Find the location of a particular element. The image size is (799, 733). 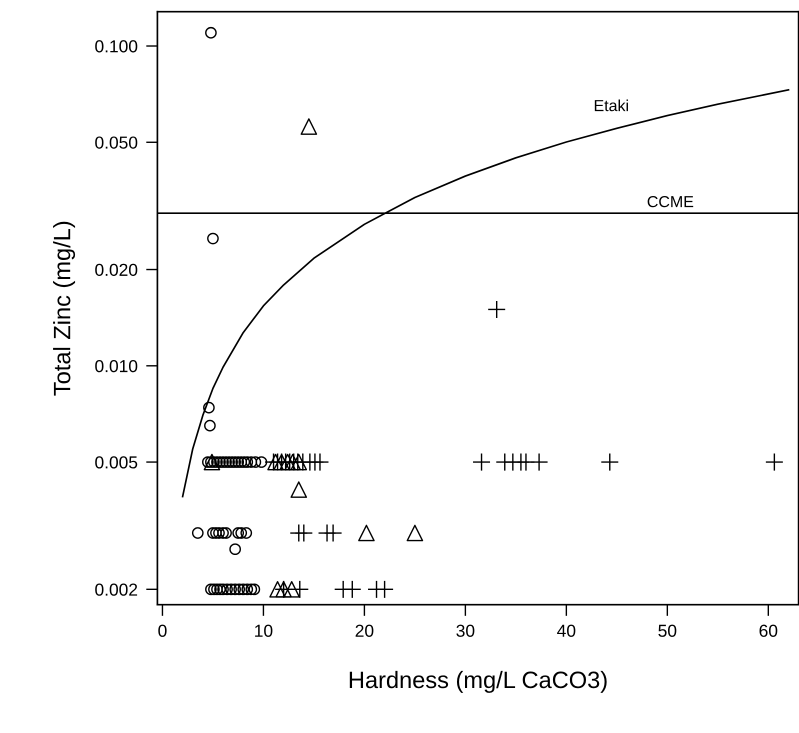

x-tick-label: 20 is located at coordinates (365, 630).